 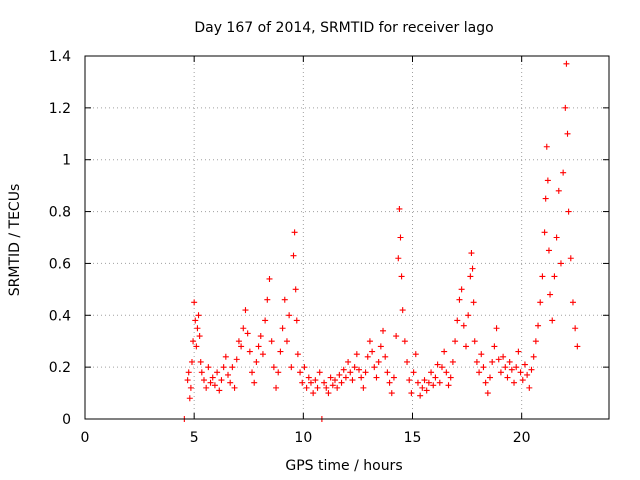 What do you see at coordinates (85, 438) in the screenshot?
I see `x-tick-label: 0` at bounding box center [85, 438].